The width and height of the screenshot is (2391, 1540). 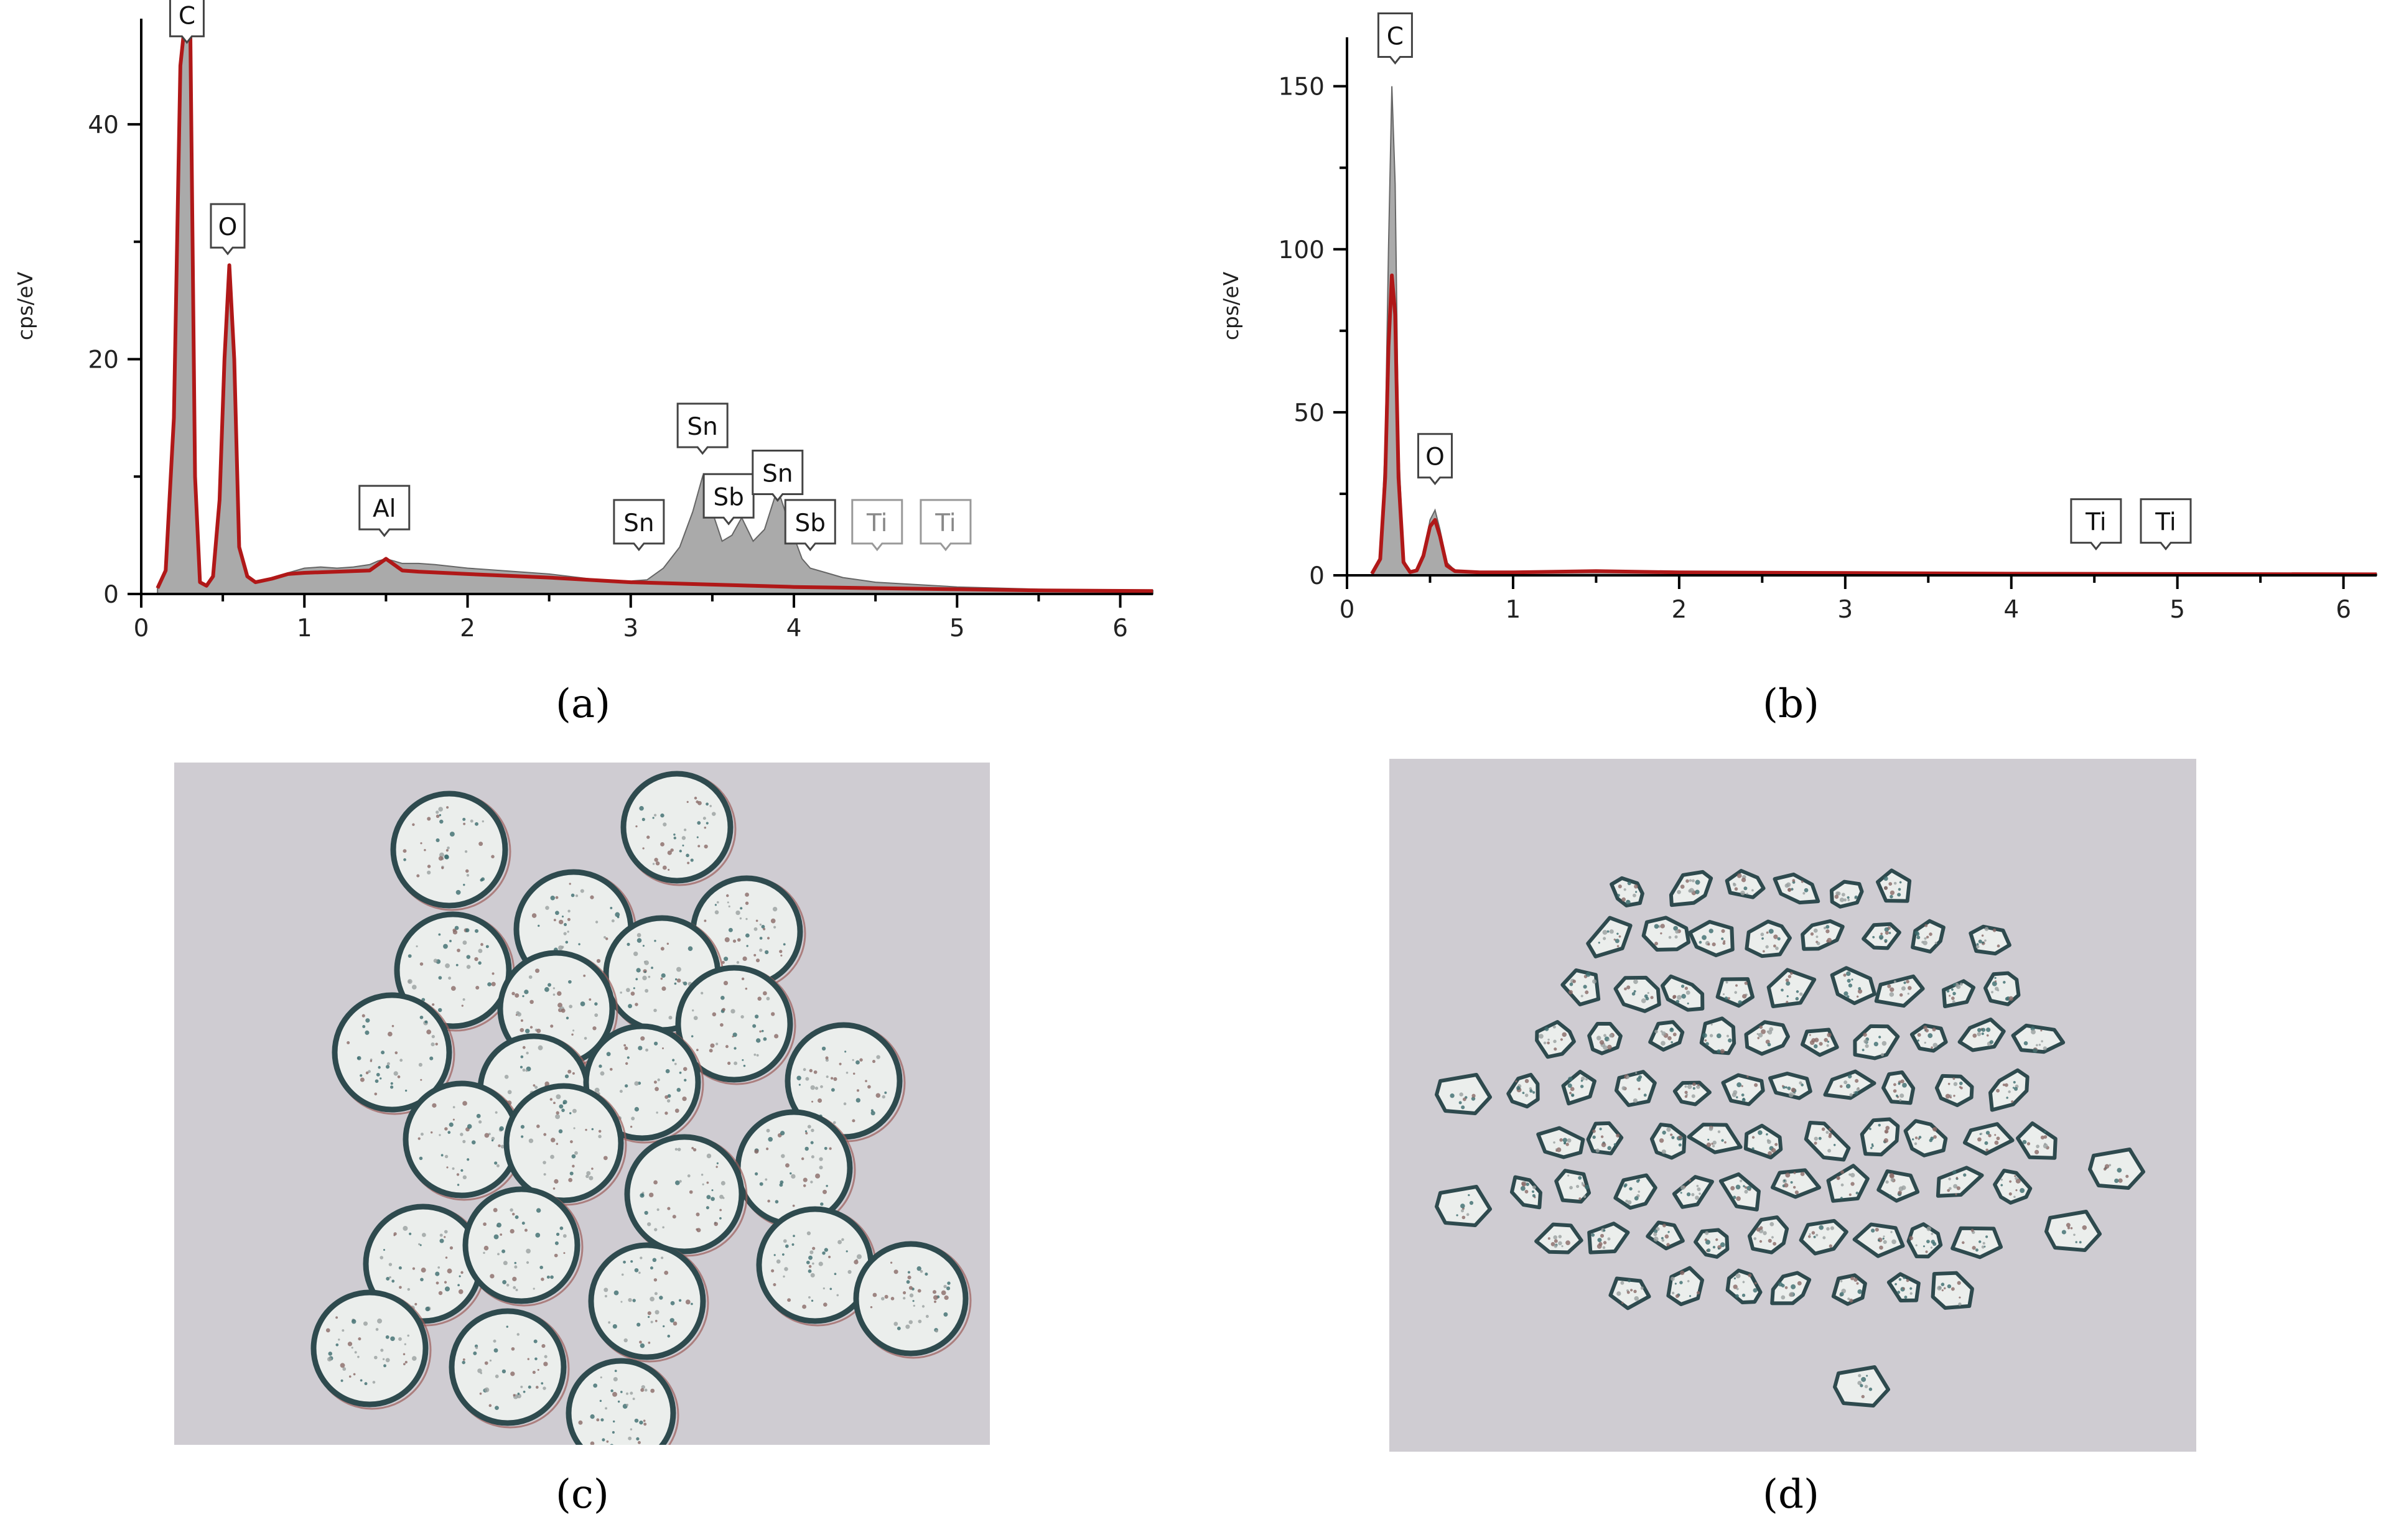 What do you see at coordinates (1791, 1495) in the screenshot?
I see `panel-label-d: (d)` at bounding box center [1791, 1495].